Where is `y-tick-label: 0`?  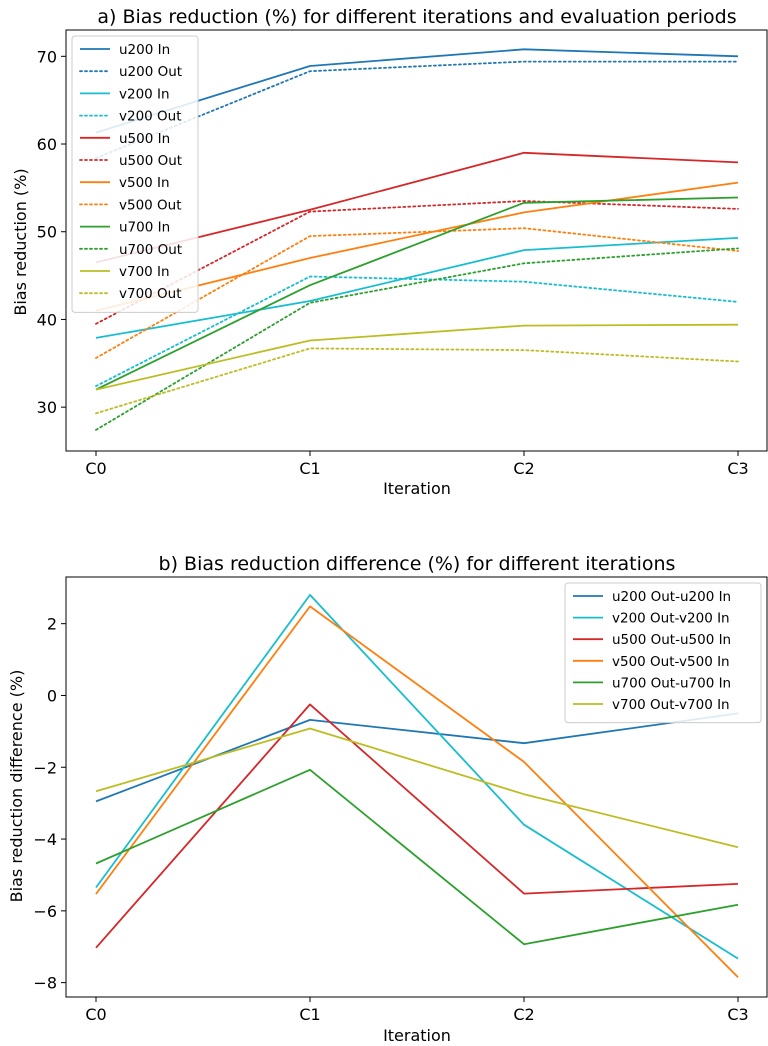 y-tick-label: 0 is located at coordinates (52, 695).